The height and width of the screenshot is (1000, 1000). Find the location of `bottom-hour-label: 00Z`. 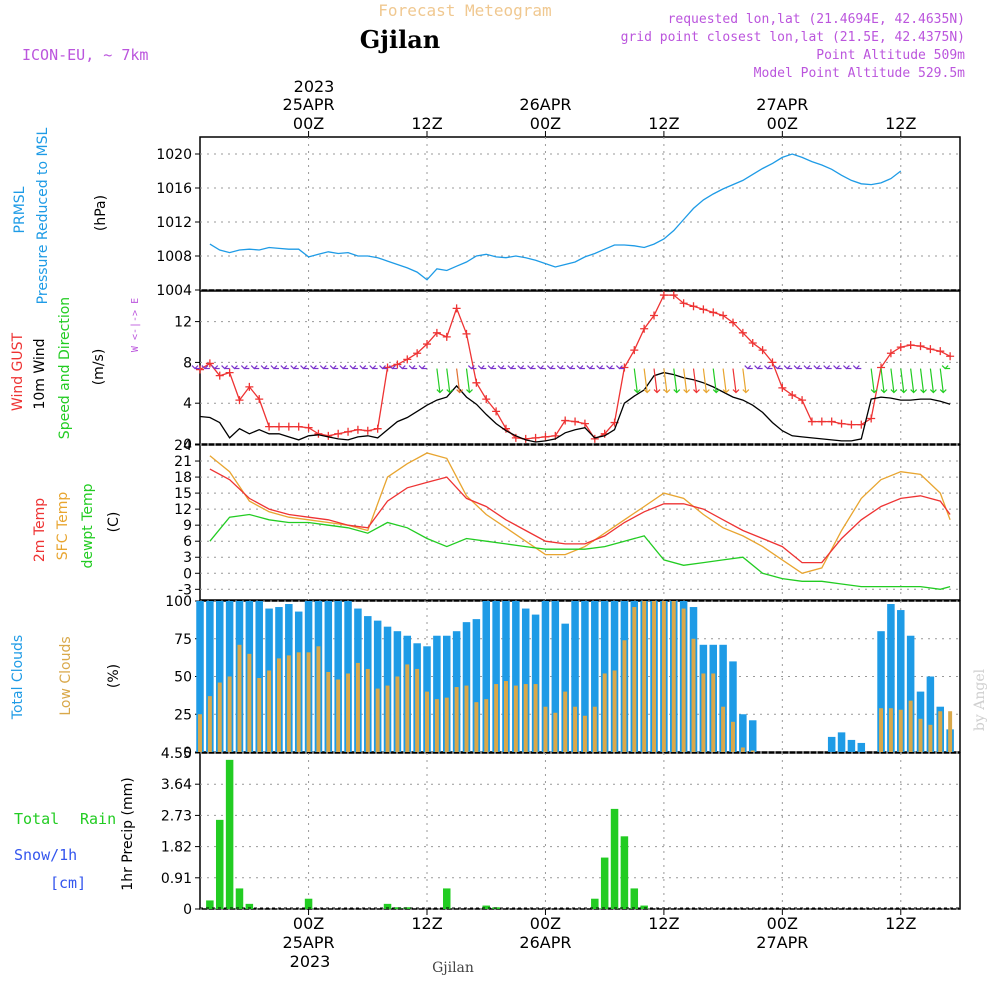

bottom-hour-label: 00Z is located at coordinates (545, 923).